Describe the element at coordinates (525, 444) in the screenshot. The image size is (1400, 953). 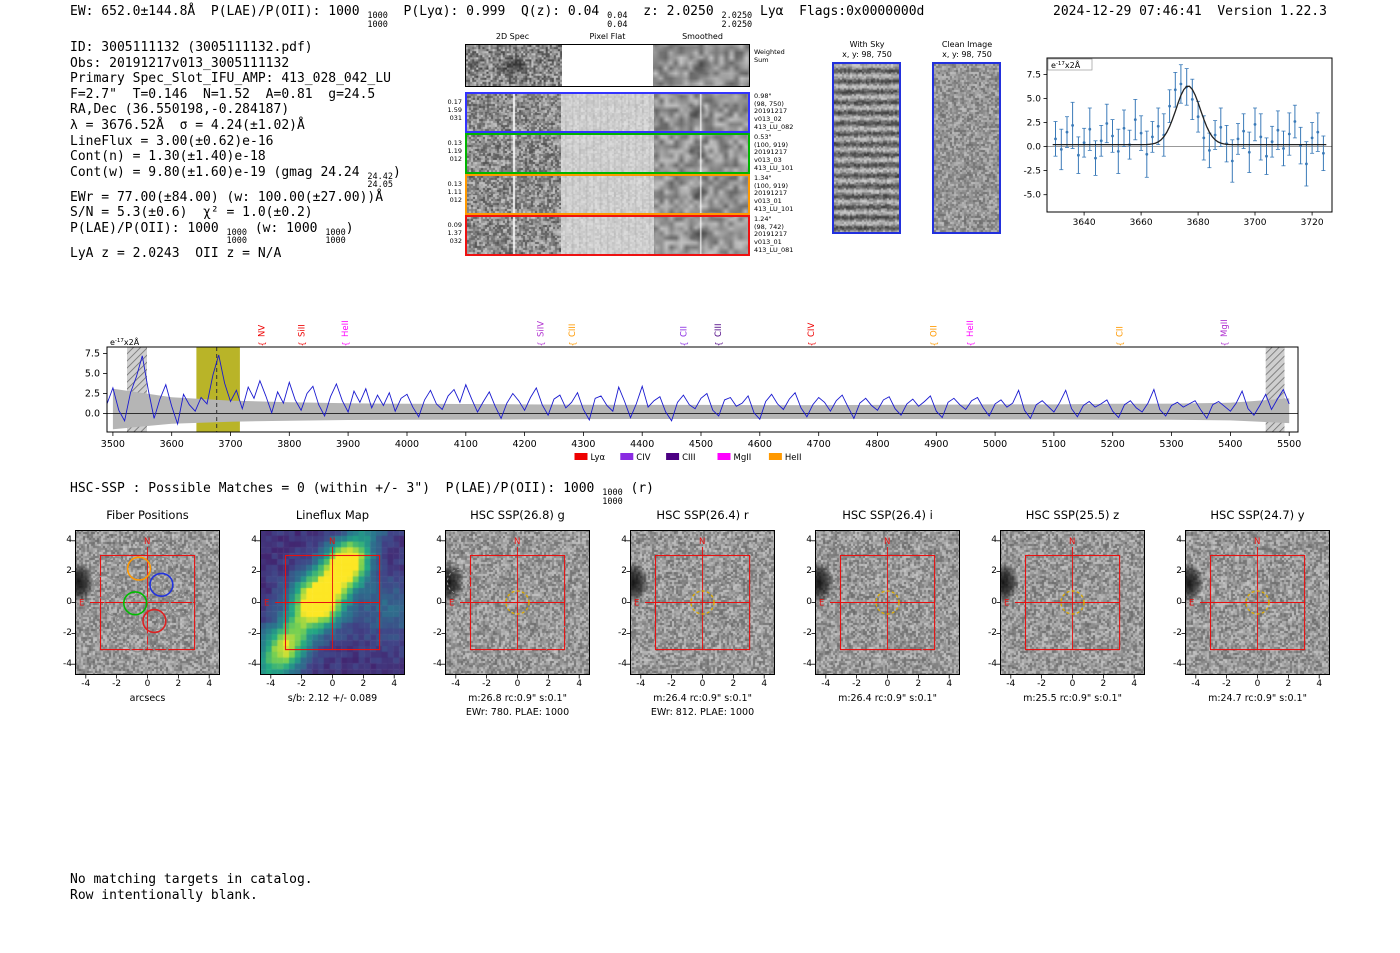
I see `svg-text: 4200` at that location.